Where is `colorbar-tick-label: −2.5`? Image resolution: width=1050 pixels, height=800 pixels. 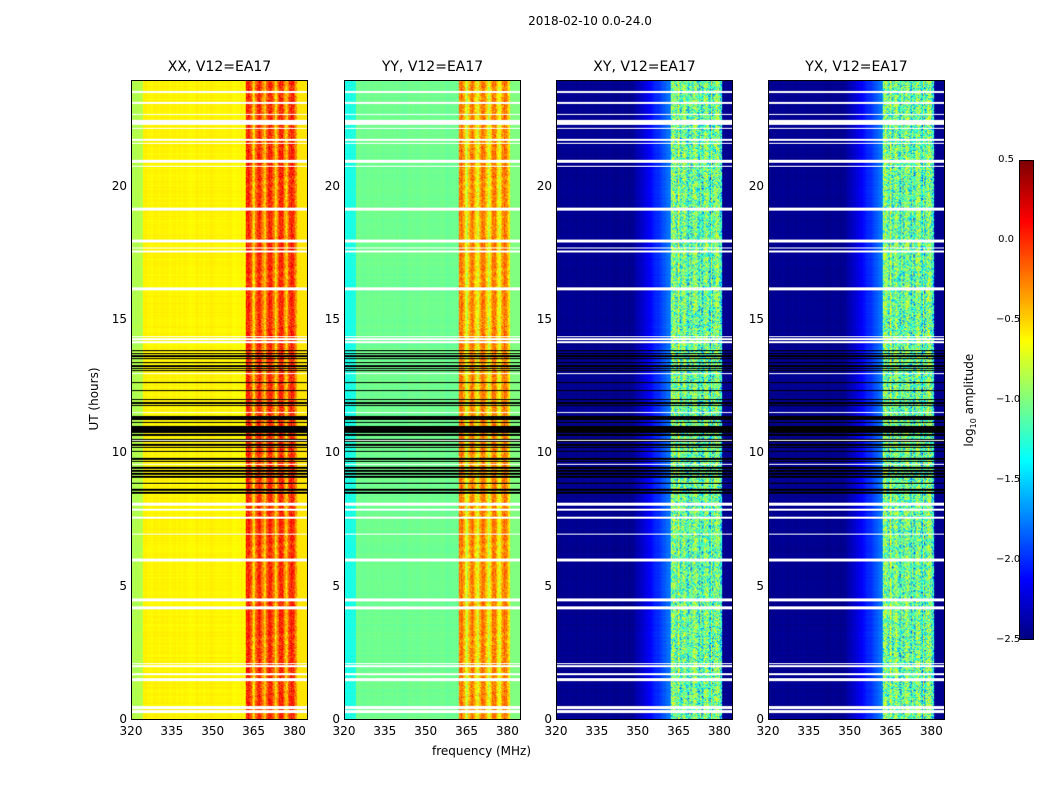 colorbar-tick-label: −2.5 is located at coordinates (1008, 639).